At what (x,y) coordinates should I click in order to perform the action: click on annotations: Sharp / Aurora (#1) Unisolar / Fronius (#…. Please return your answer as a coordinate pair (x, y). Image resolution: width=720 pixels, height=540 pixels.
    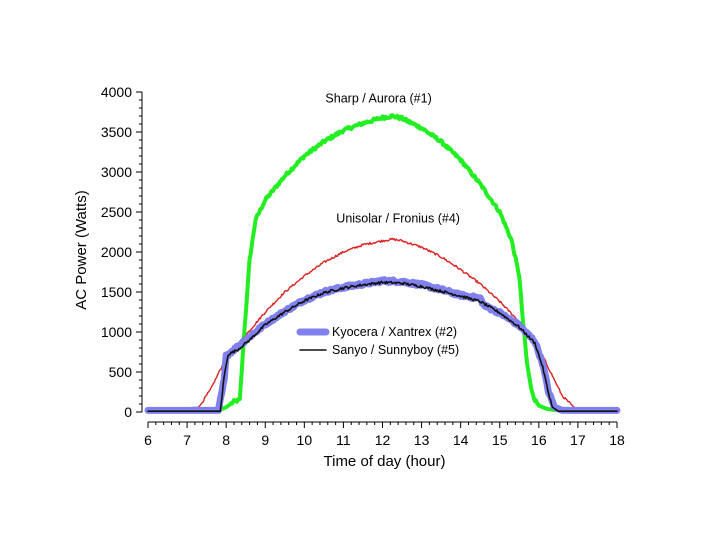
    Looking at the image, I should click on (392, 158).